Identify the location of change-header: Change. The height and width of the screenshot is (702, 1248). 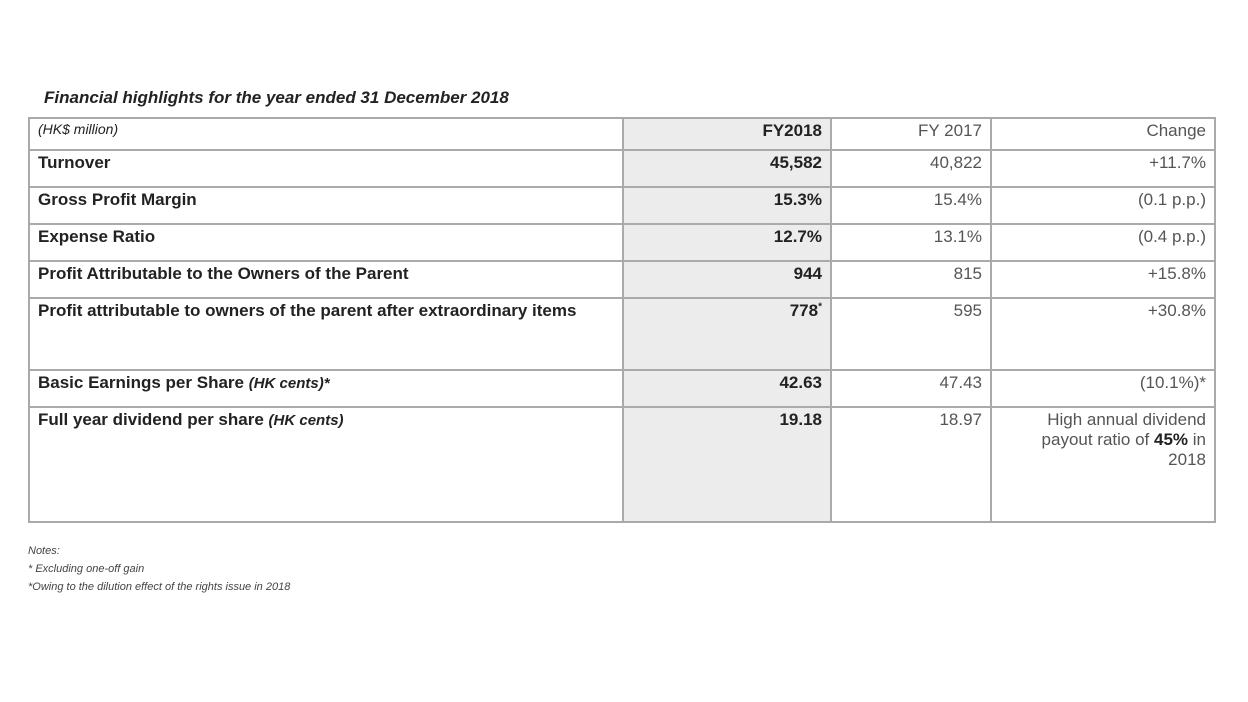
(1103, 134).